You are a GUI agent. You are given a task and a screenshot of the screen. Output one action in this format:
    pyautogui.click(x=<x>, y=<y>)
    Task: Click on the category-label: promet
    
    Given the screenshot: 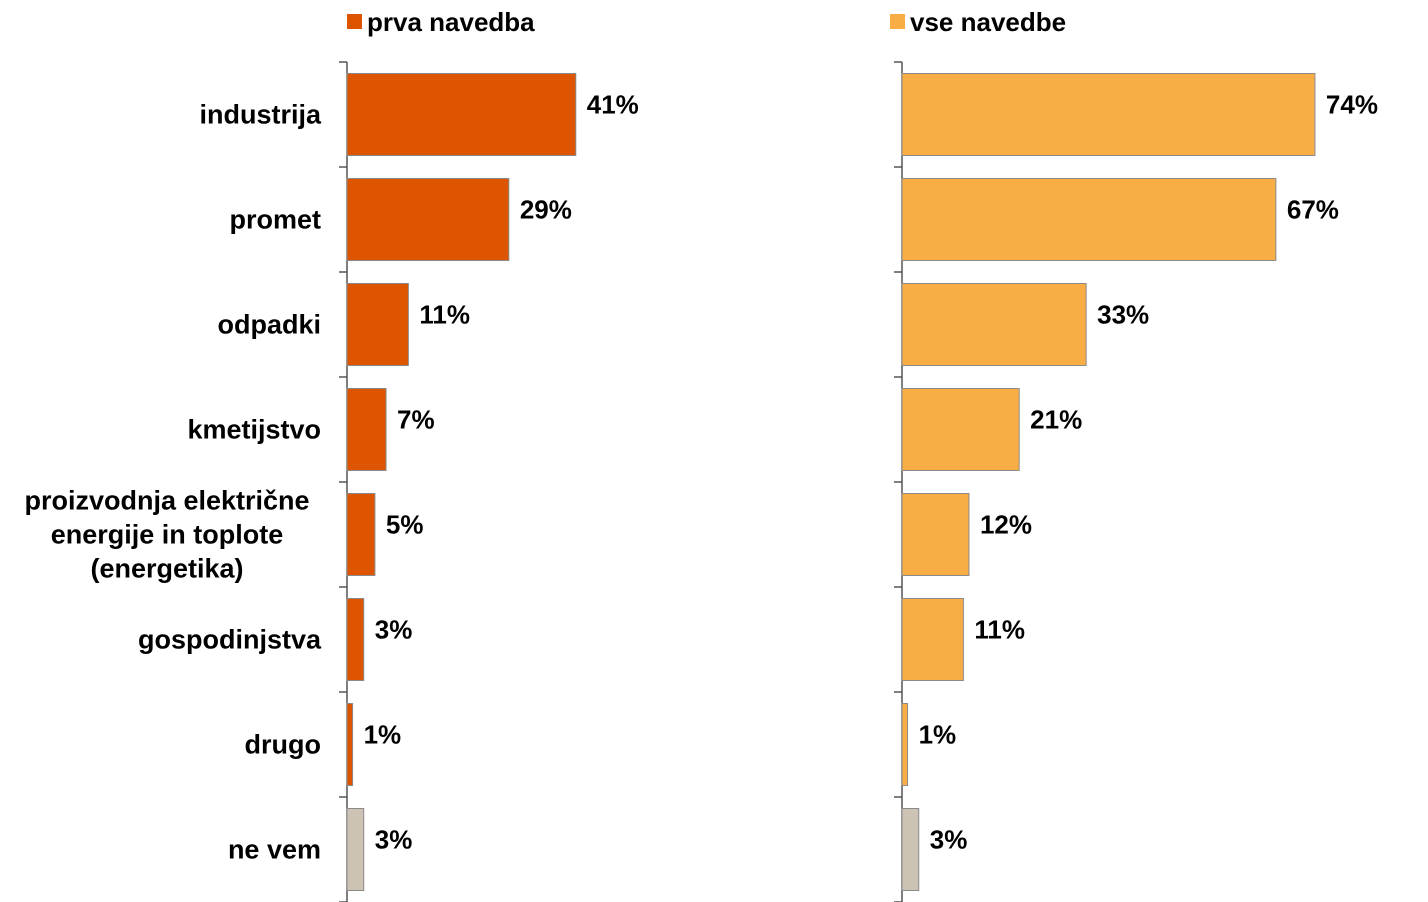 What is the action you would take?
    pyautogui.click(x=275, y=220)
    